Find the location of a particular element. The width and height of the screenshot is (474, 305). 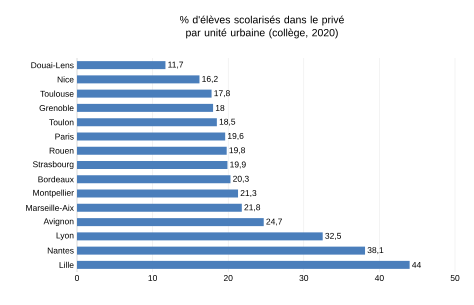

y-tick-label: Bordeaux is located at coordinates (56, 179).